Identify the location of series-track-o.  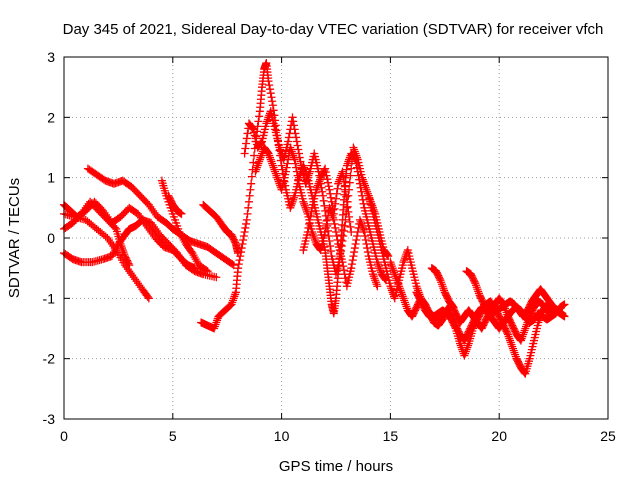
(442, 288).